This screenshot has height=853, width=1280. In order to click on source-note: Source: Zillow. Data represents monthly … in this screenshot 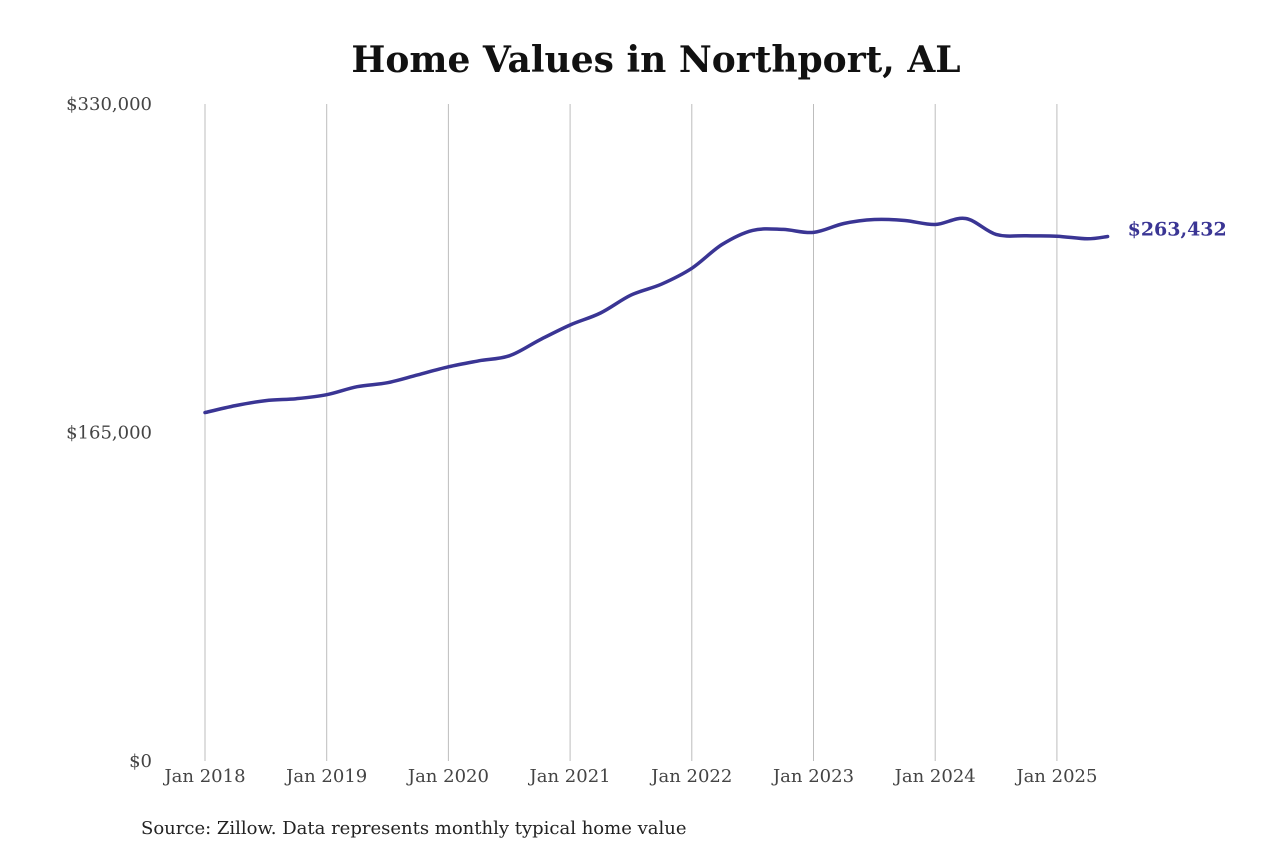, I will do `click(414, 828)`.